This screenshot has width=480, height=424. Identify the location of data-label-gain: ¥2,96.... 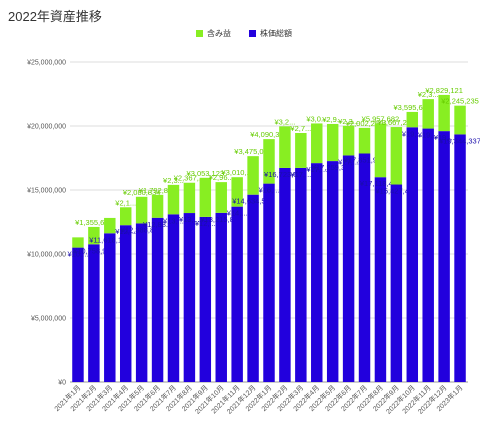
(221, 177).